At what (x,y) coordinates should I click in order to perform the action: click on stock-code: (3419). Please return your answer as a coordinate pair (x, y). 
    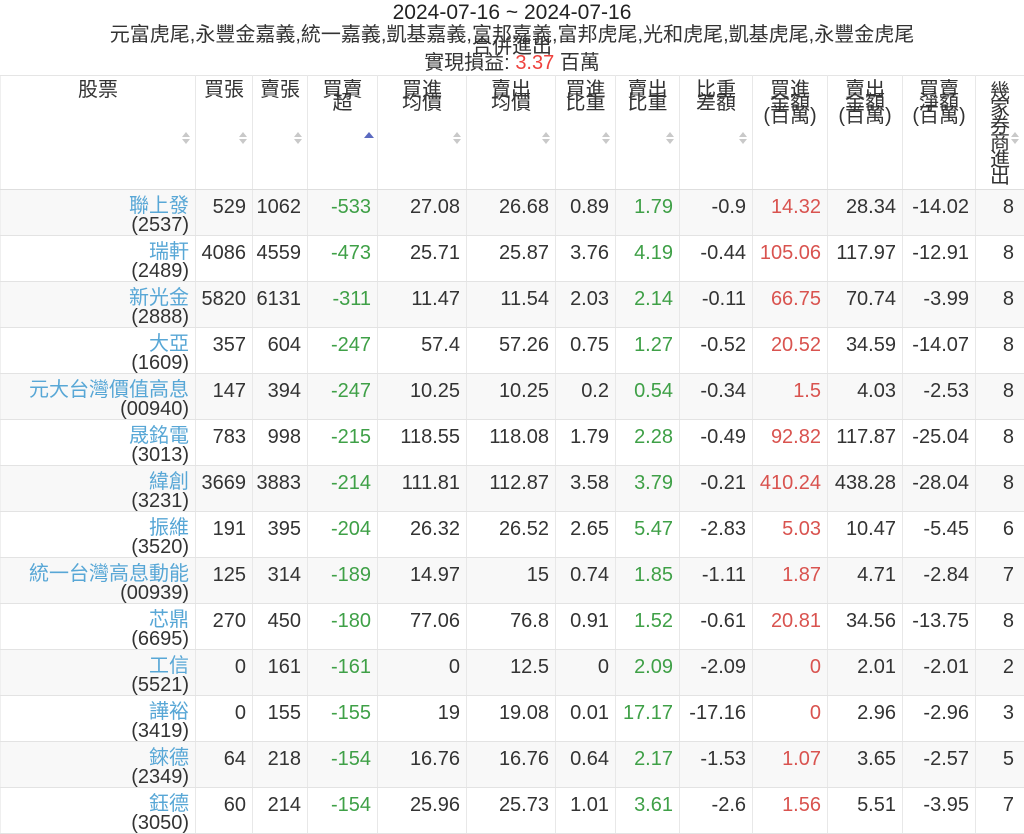
    Looking at the image, I should click on (95, 731).